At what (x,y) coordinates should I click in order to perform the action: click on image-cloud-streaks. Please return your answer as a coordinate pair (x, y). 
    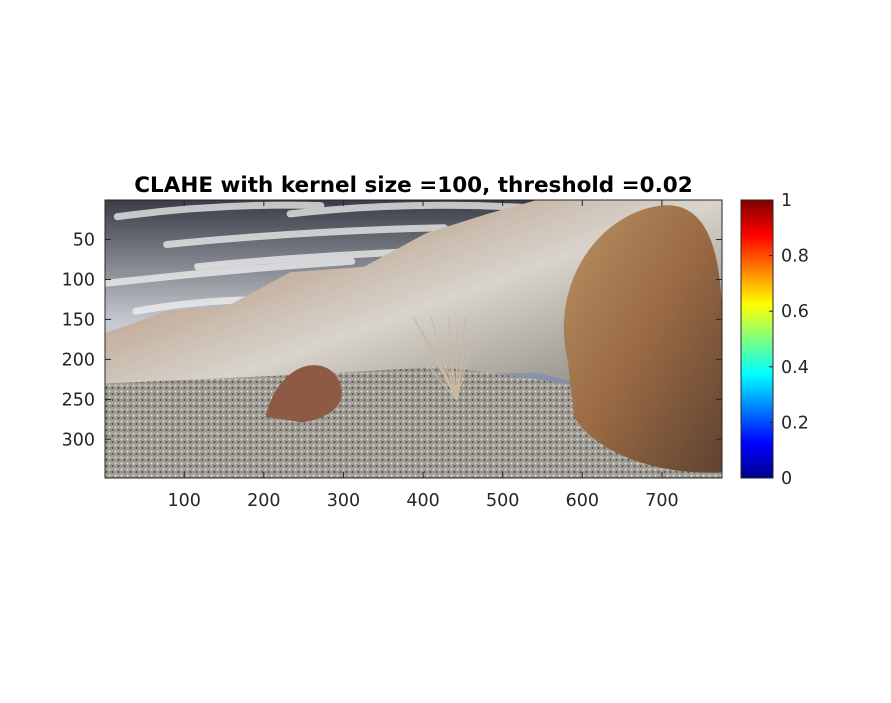
    Looking at the image, I should click on (323, 258).